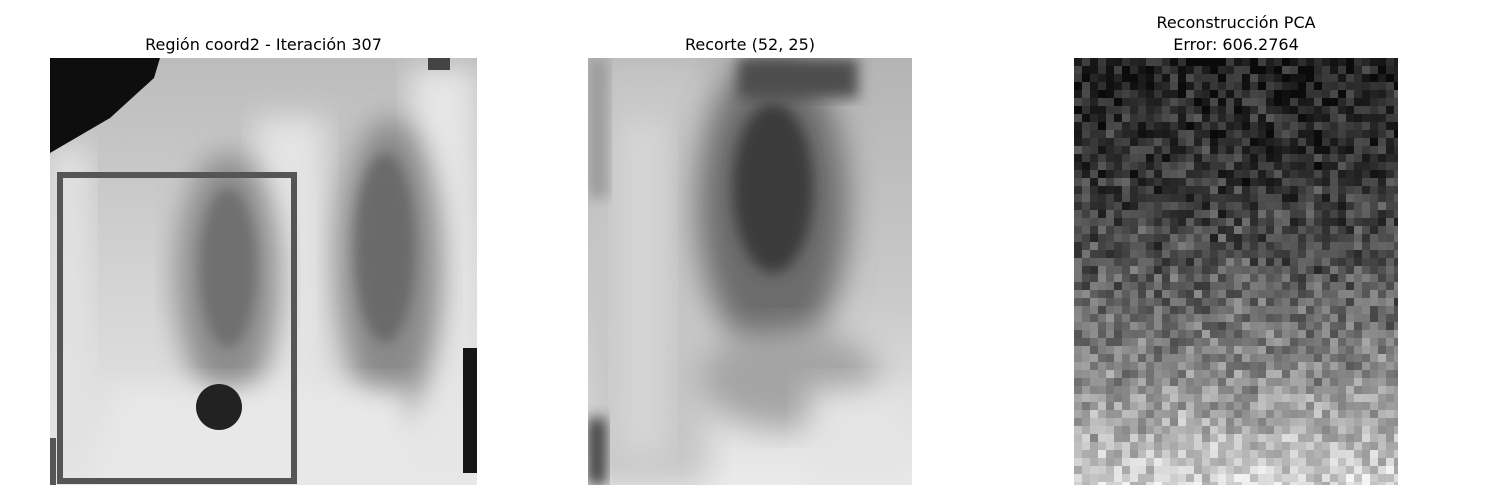  Describe the element at coordinates (177, 328) in the screenshot. I see `bounding-box` at that location.